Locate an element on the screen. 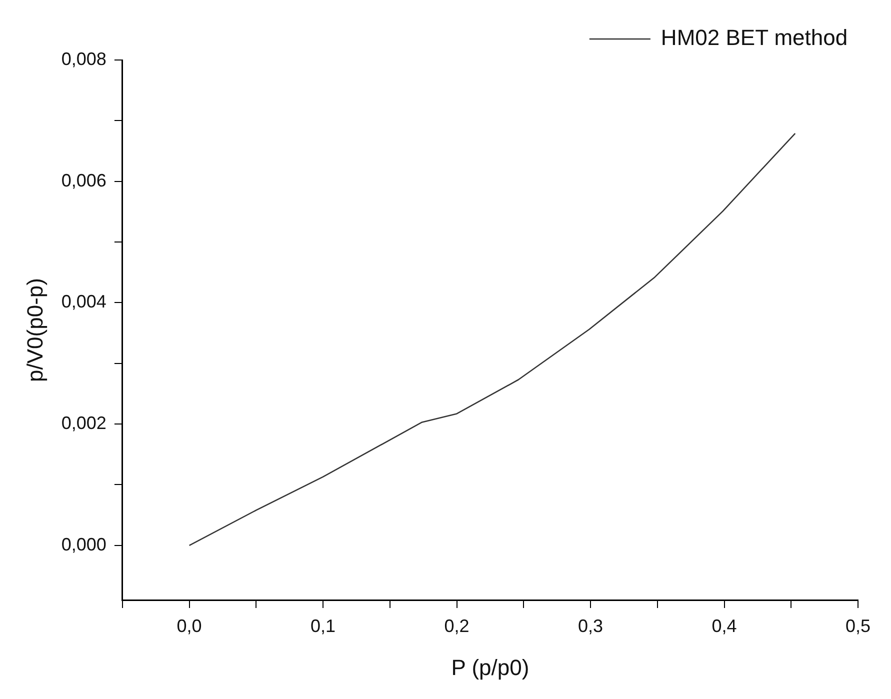  y-tick-label: 0,000 is located at coordinates (83, 544).